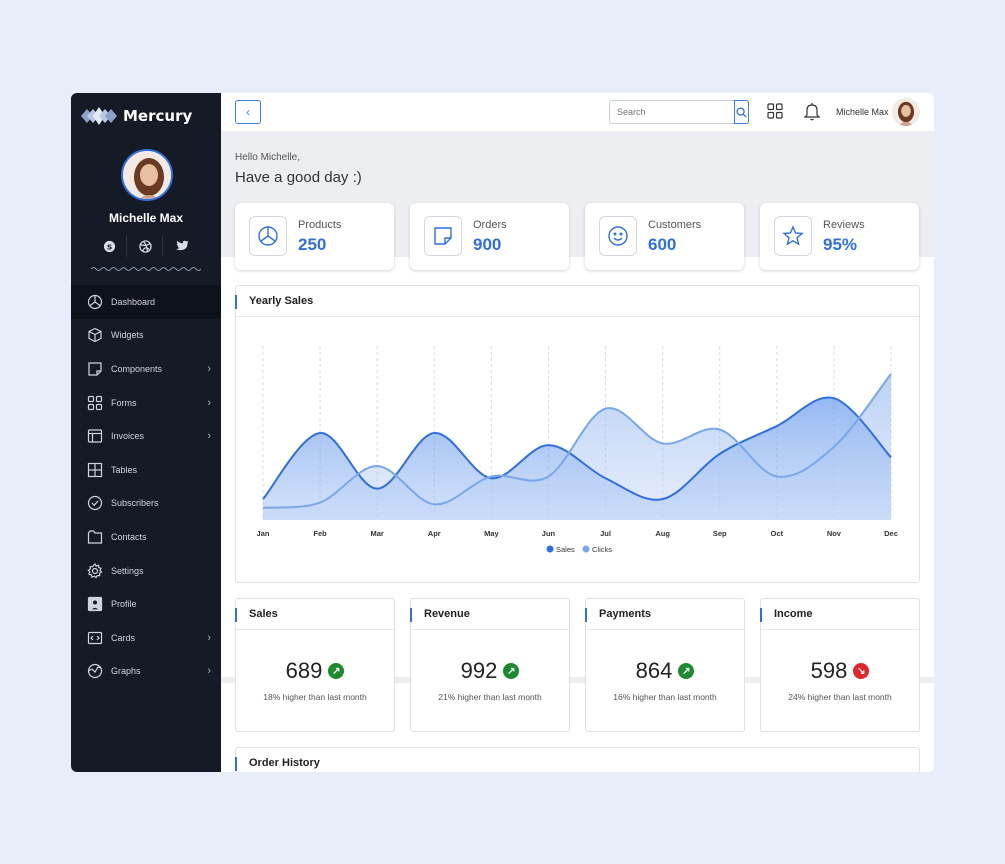 Image resolution: width=1005 pixels, height=864 pixels. Describe the element at coordinates (490, 697) in the screenshot. I see `metric-subtext: 21% higher than last month` at that location.